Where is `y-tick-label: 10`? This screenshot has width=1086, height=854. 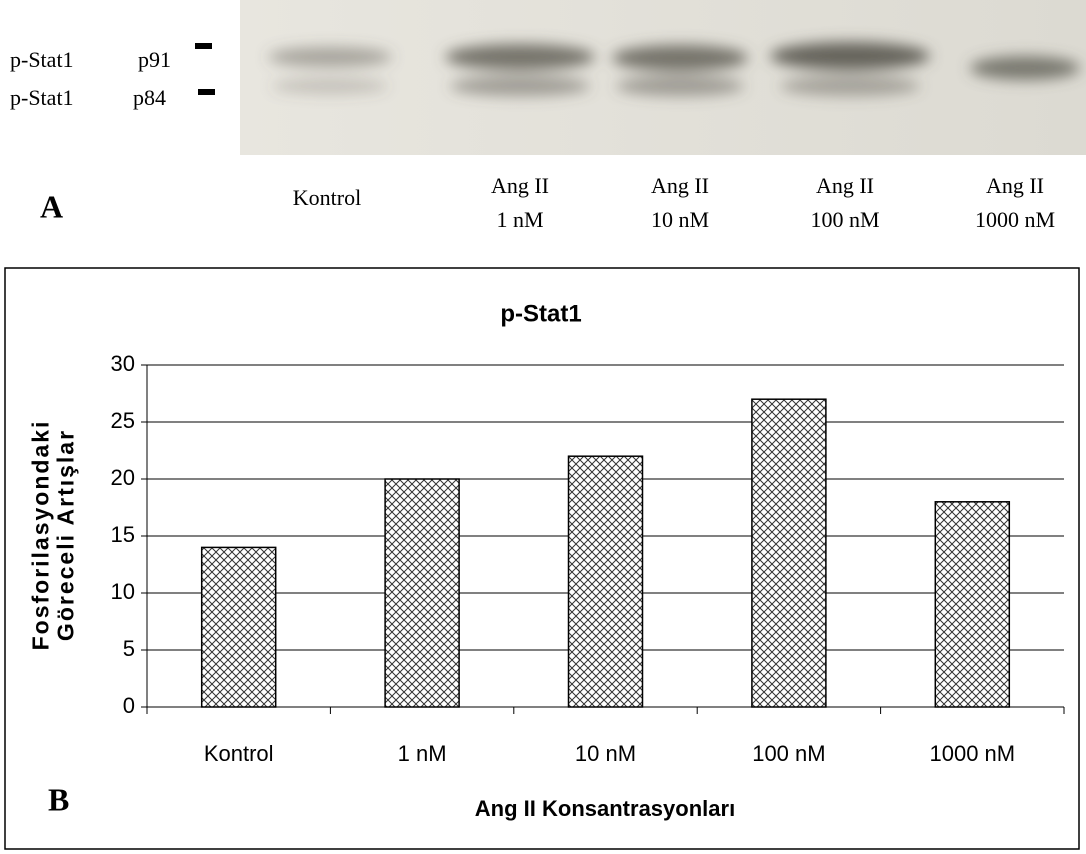 y-tick-label: 10 is located at coordinates (123, 591).